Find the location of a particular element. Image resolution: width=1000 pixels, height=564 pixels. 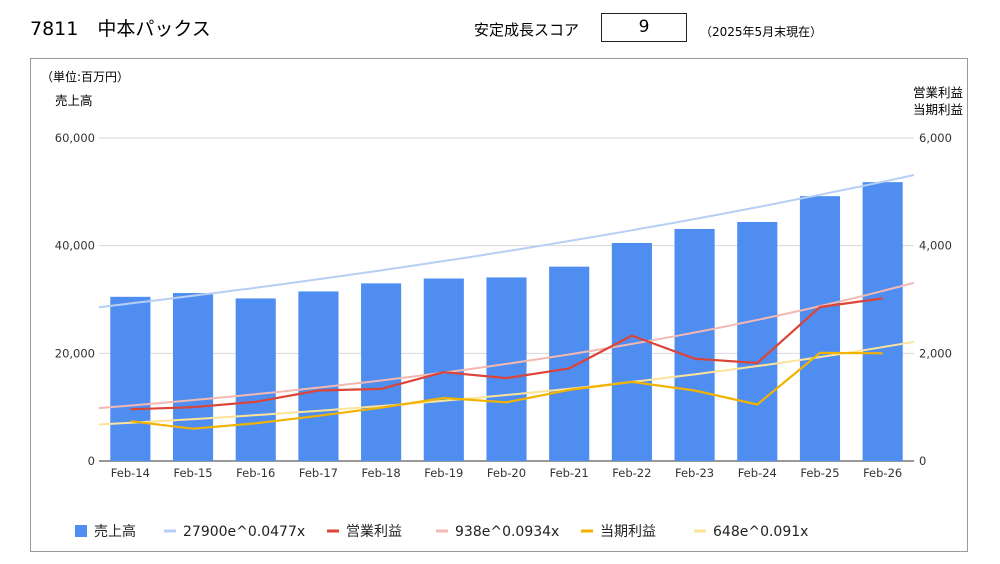

left-axis-title: 売上高 is located at coordinates (74, 100).